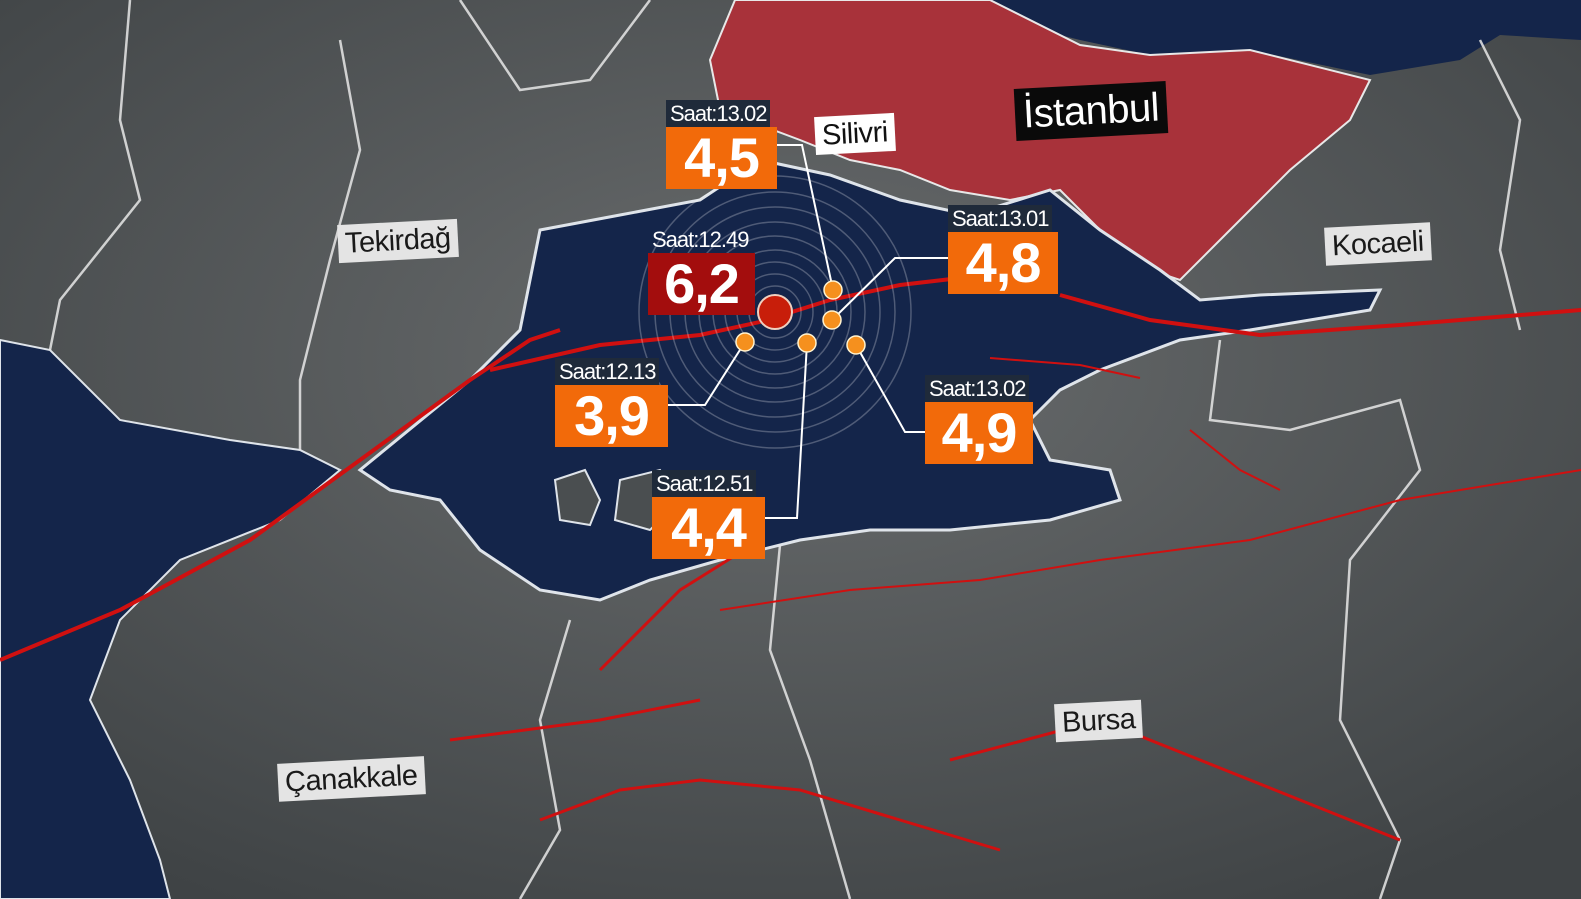 The width and height of the screenshot is (1581, 899). What do you see at coordinates (701, 284) in the screenshot?
I see `quake-magnitude: 6,2` at bounding box center [701, 284].